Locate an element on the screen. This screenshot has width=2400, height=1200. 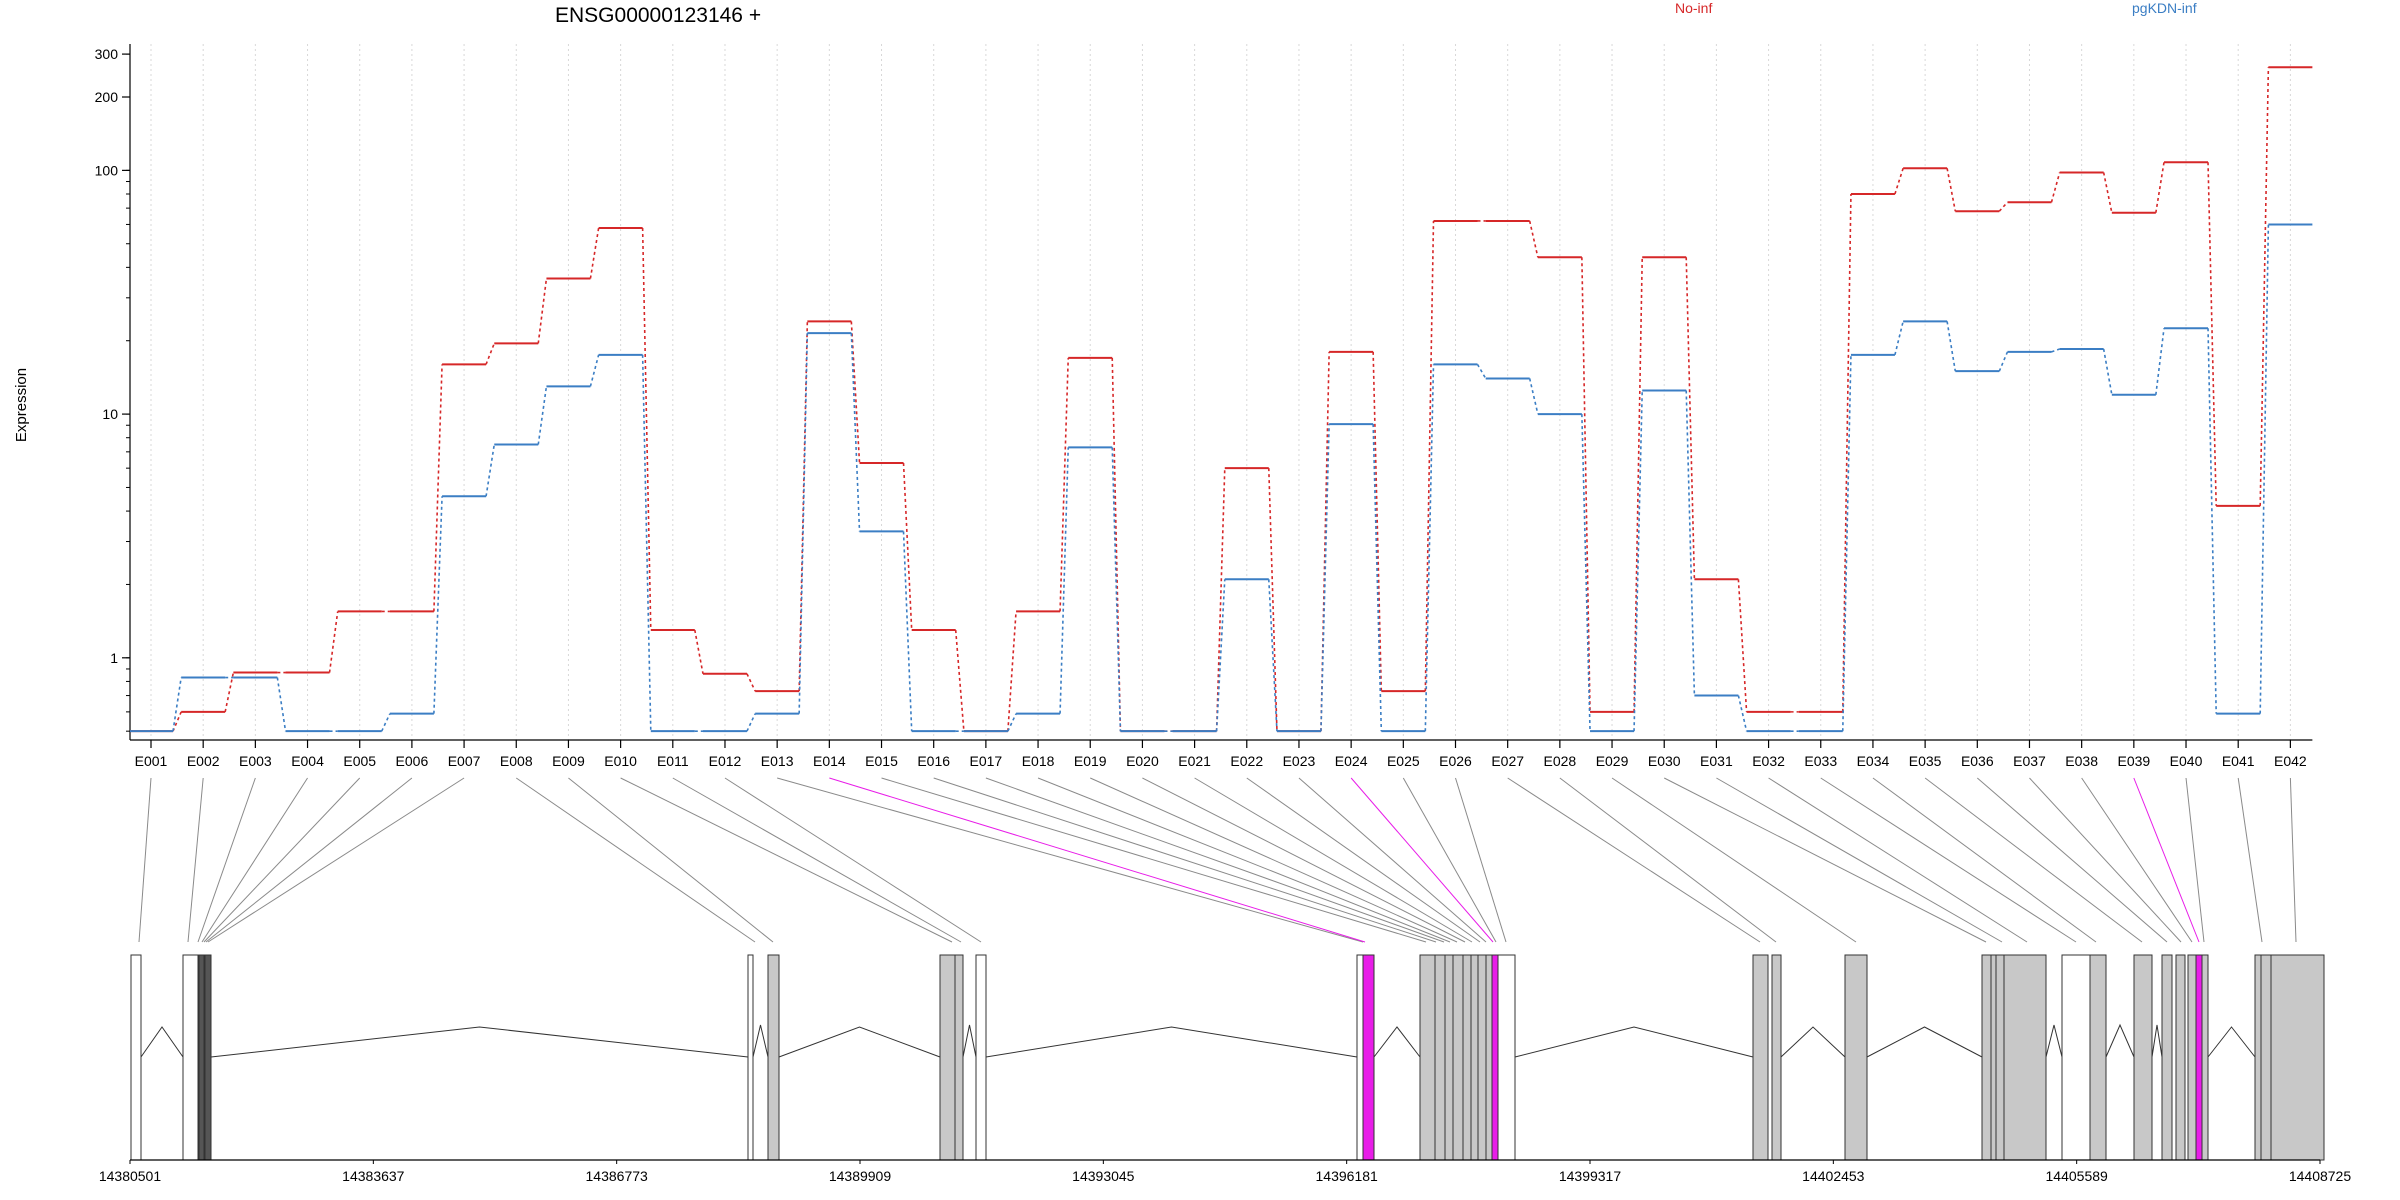
x-tick-label: E001 is located at coordinates (151, 761).